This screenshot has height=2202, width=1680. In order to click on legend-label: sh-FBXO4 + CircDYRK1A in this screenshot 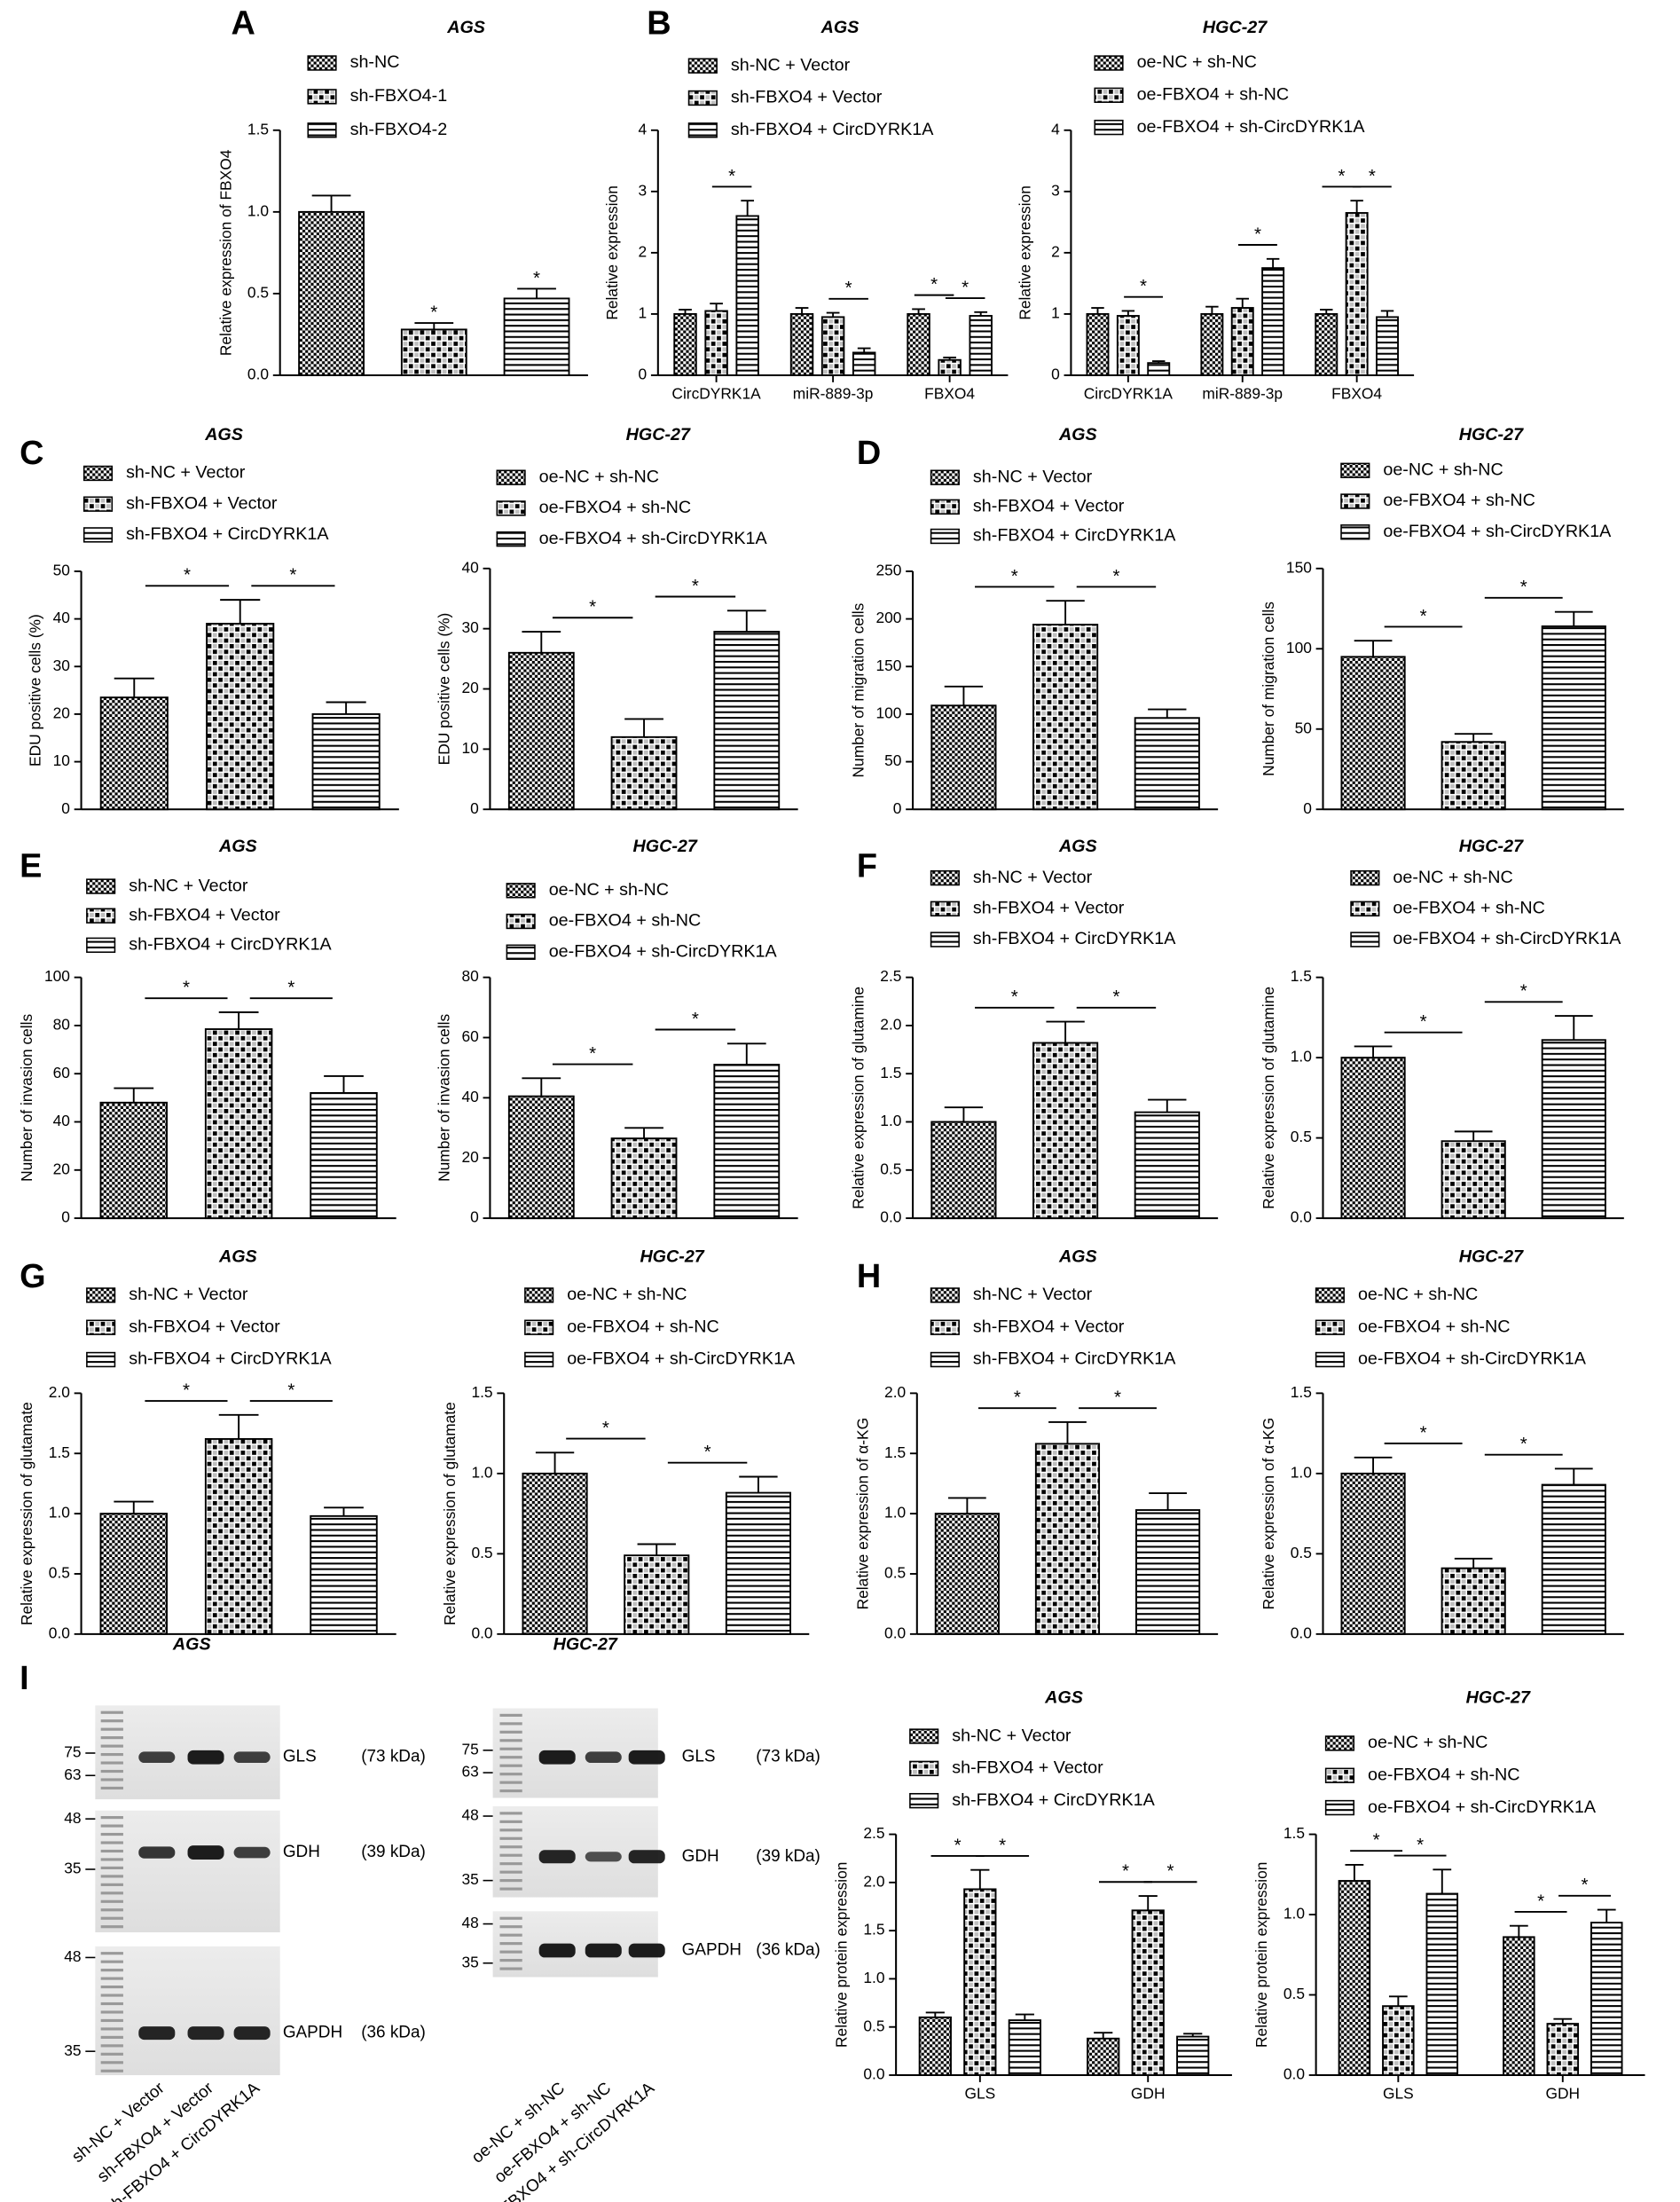, I will do `click(1074, 938)`.